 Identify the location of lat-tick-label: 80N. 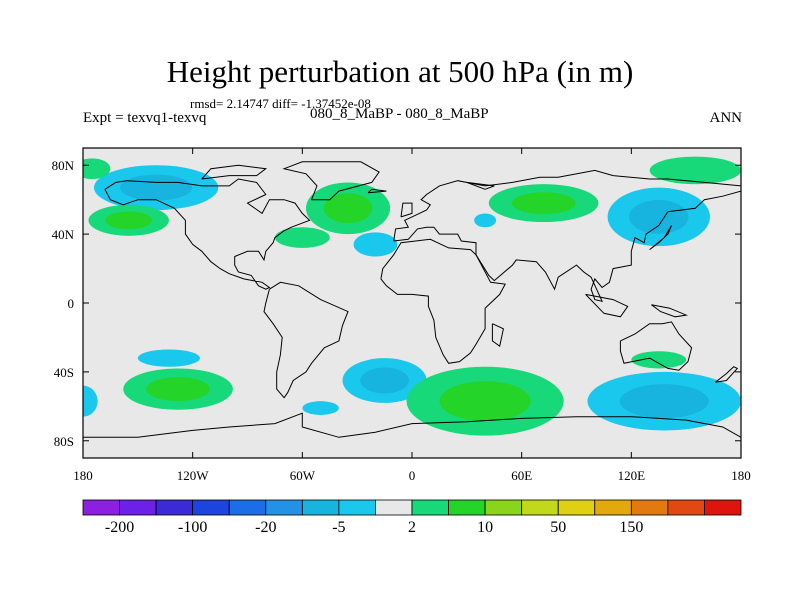
(63, 165).